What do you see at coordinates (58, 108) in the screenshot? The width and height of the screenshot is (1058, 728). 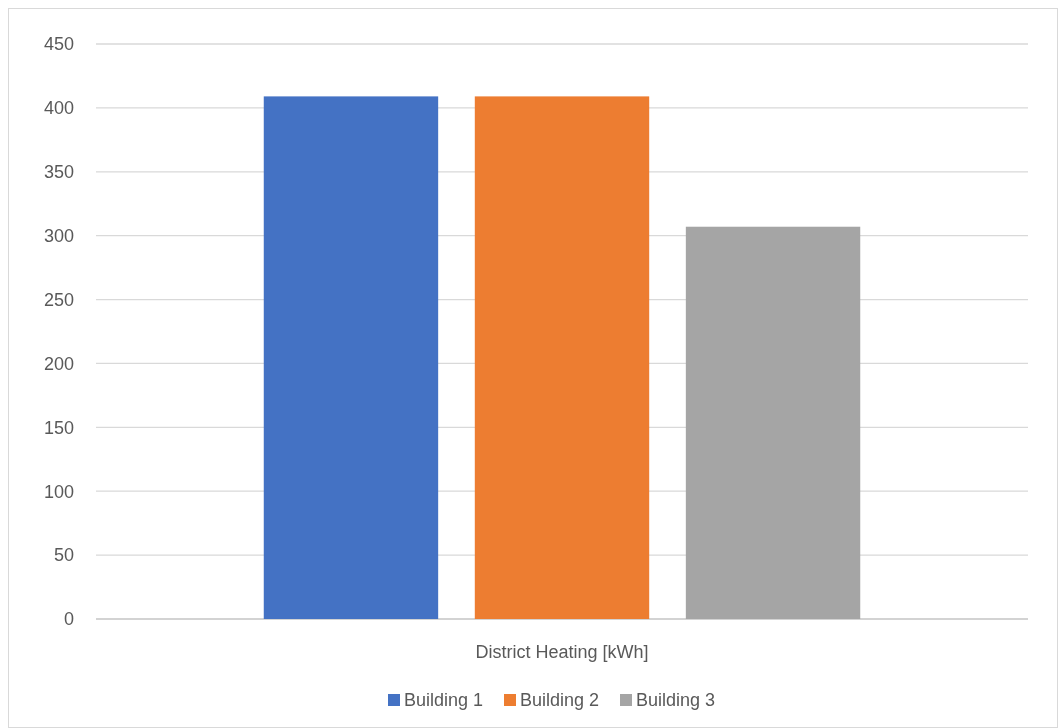 I see `y-tick-label: 400` at bounding box center [58, 108].